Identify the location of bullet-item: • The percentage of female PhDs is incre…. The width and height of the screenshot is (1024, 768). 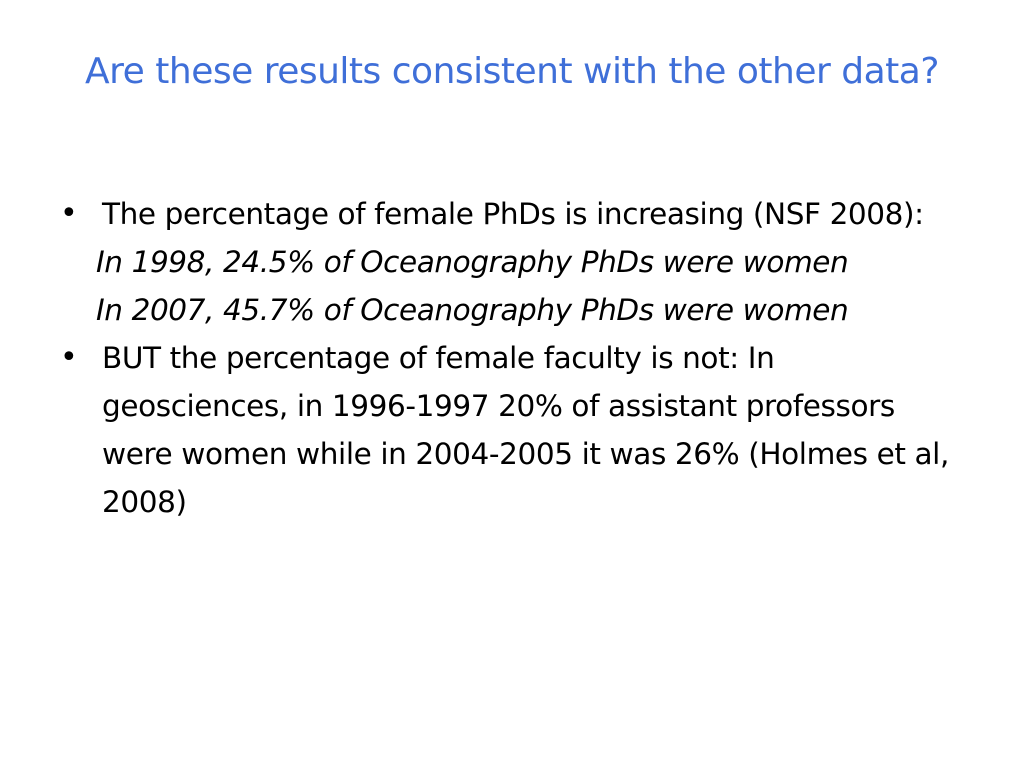
(510, 214).